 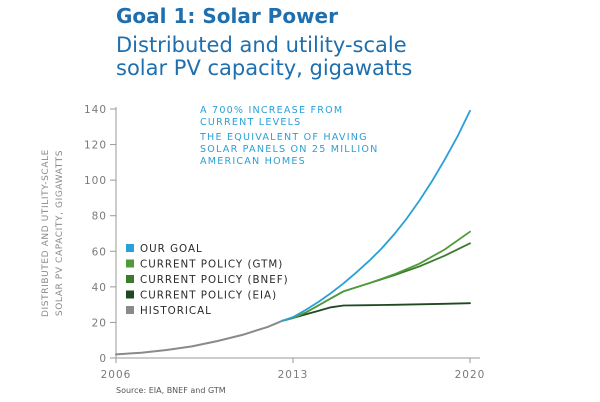 I want to click on annotation-line: AMERICAN HOMES, so click(x=253, y=161).